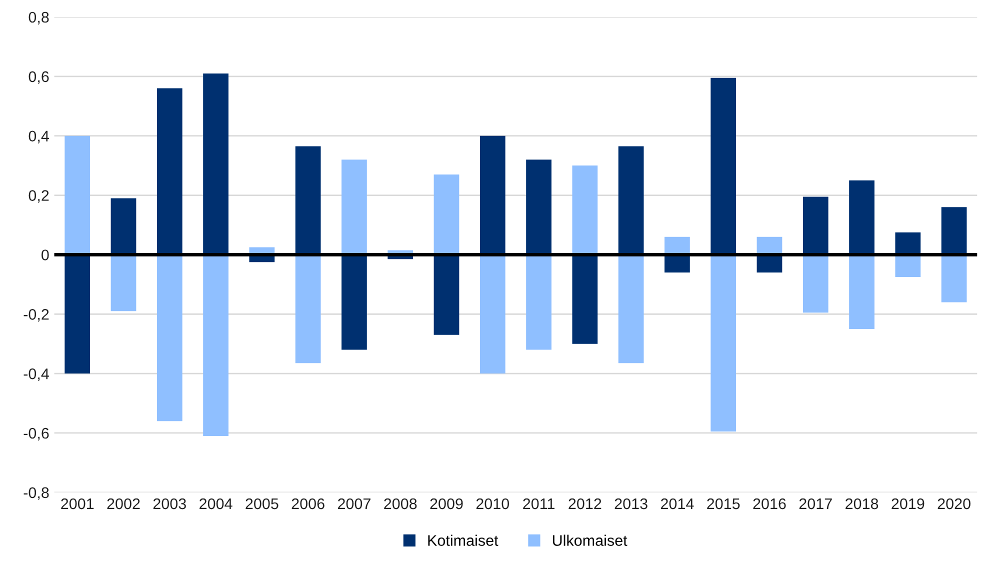 Image resolution: width=987 pixels, height=566 pixels. What do you see at coordinates (677, 504) in the screenshot?
I see `x-tick-label: 2014` at bounding box center [677, 504].